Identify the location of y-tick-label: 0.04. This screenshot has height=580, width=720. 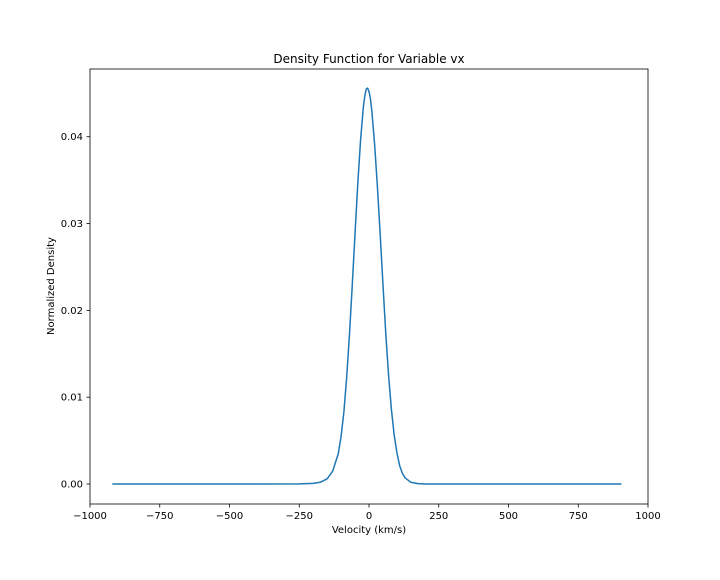
(72, 137).